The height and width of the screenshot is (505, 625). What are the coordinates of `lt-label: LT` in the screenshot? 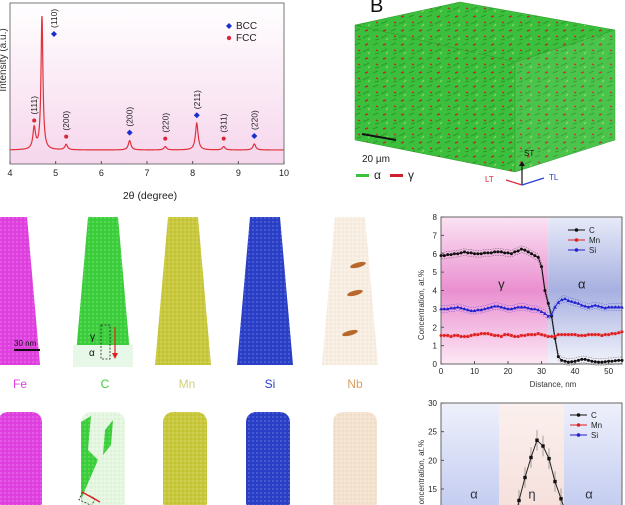 It's located at (489, 179).